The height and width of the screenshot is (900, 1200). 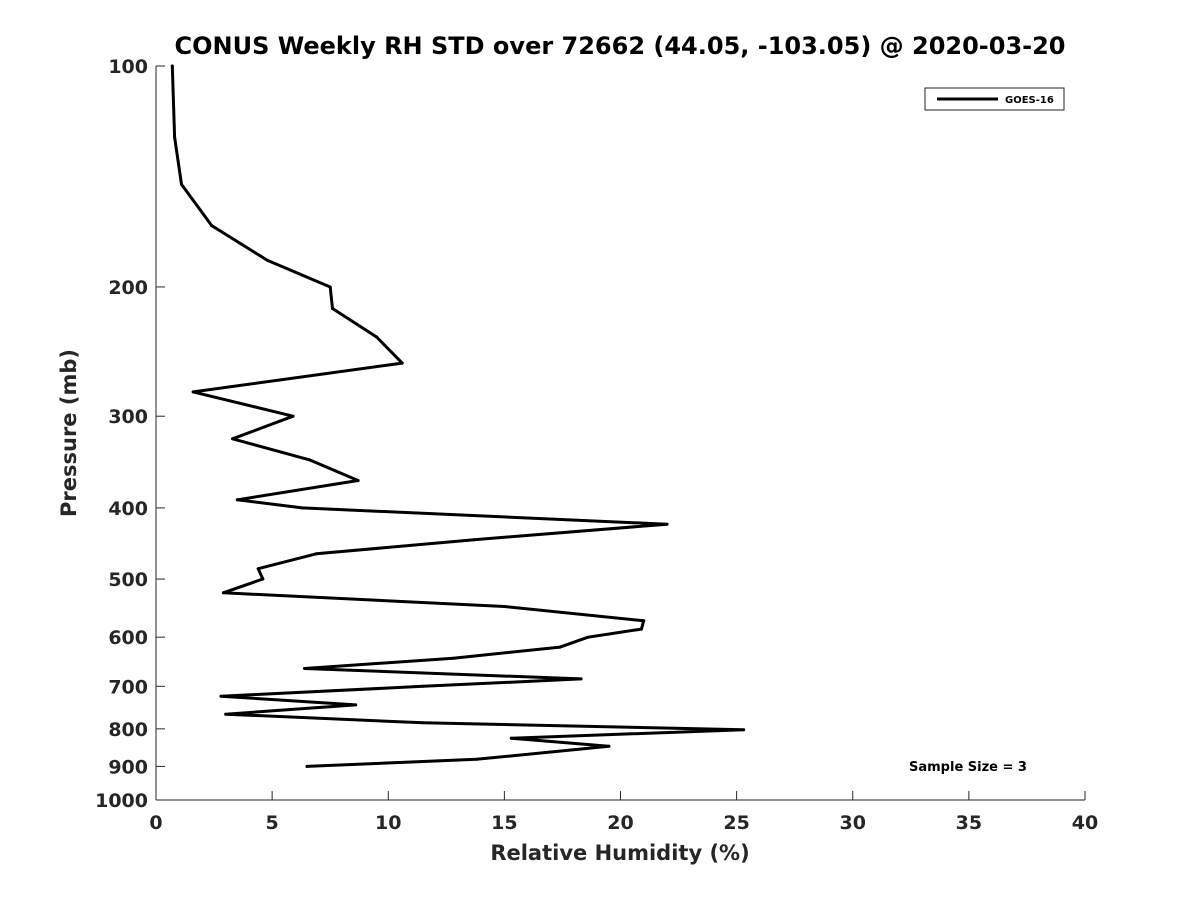 What do you see at coordinates (128, 730) in the screenshot?
I see `y-tick-label: 800` at bounding box center [128, 730].